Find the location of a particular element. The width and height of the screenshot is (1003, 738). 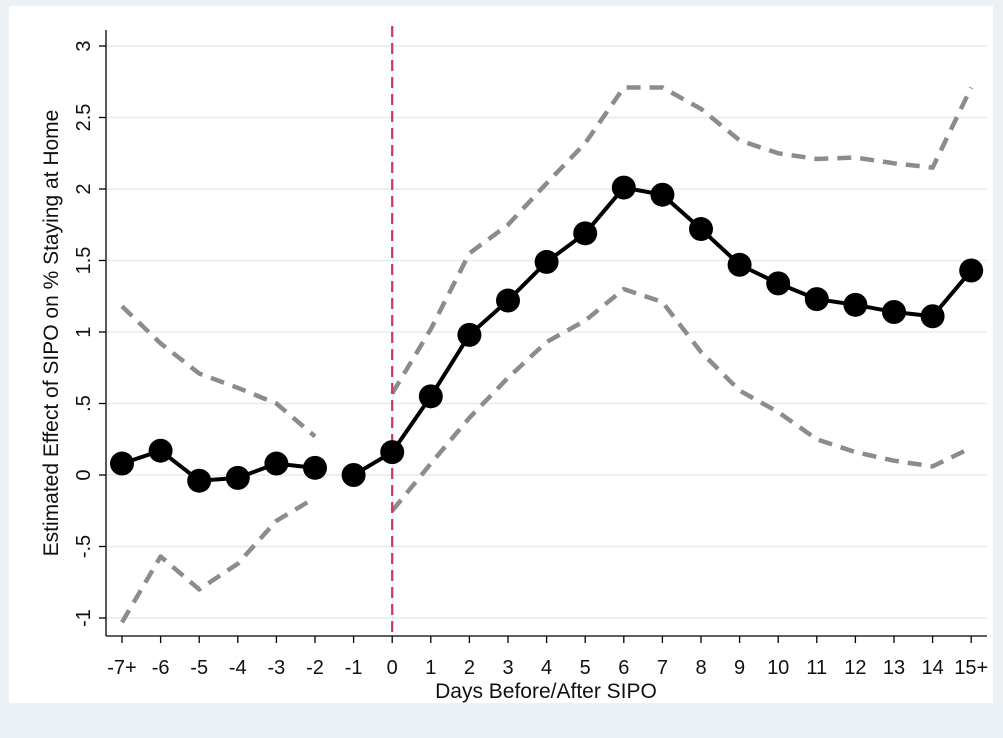

y-tick-label: -1 is located at coordinates (84, 618).